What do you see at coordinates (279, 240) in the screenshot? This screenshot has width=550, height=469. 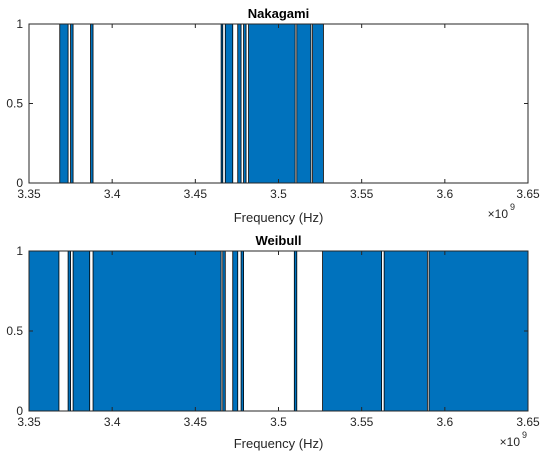 I see `chart-title: Weibull` at bounding box center [279, 240].